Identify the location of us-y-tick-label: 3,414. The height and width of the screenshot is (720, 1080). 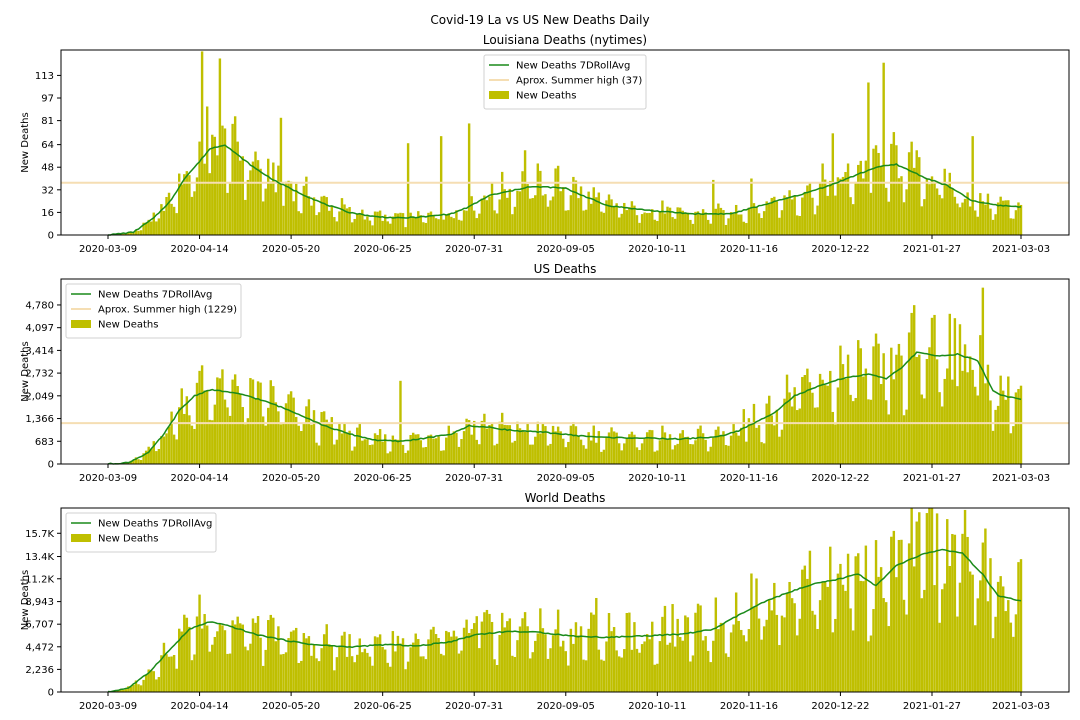
(39, 351).